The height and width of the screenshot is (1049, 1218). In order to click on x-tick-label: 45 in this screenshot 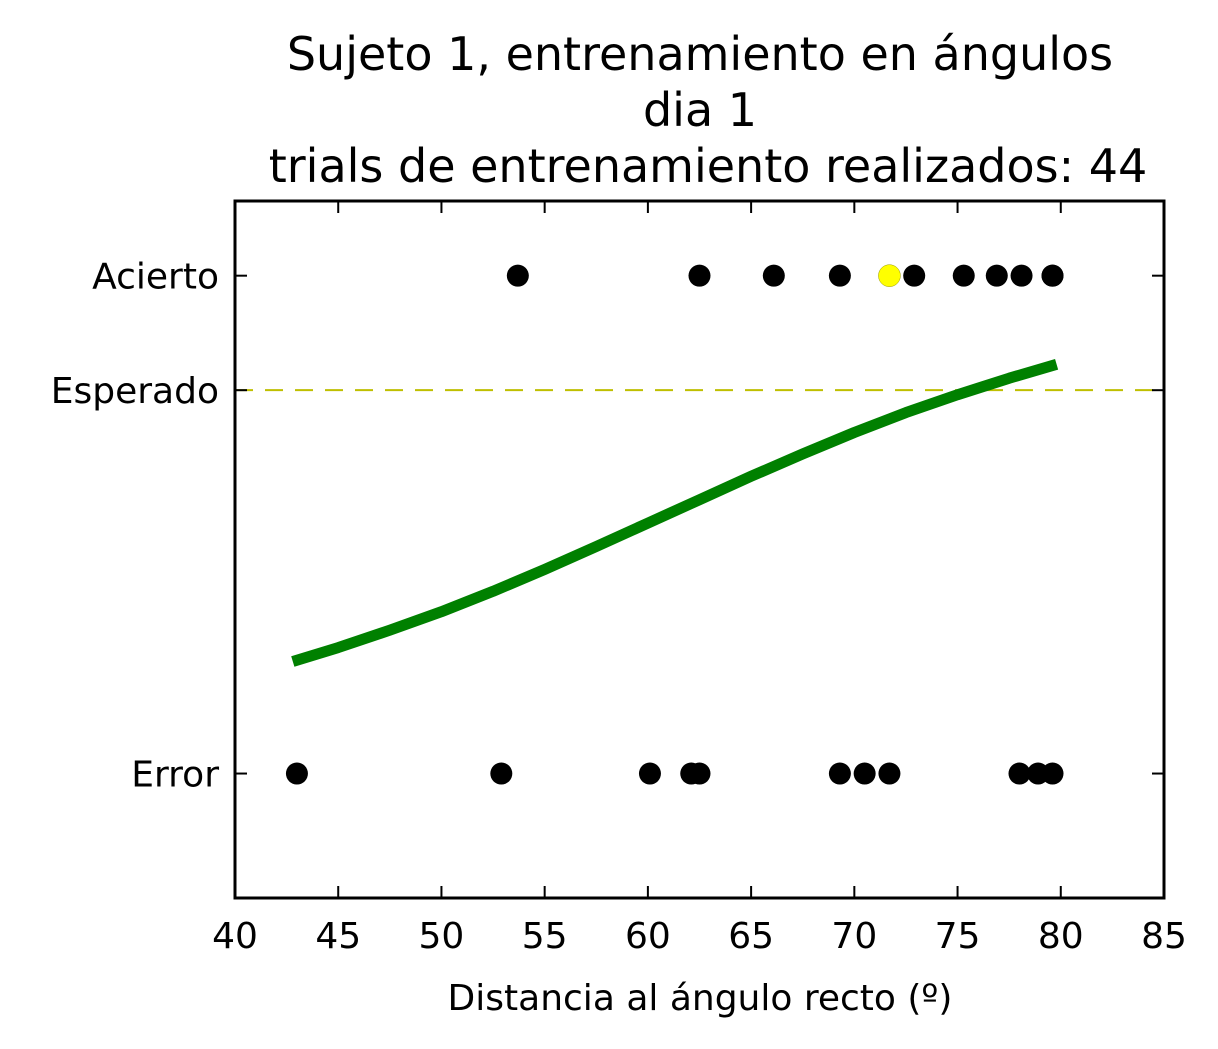, I will do `click(338, 936)`.